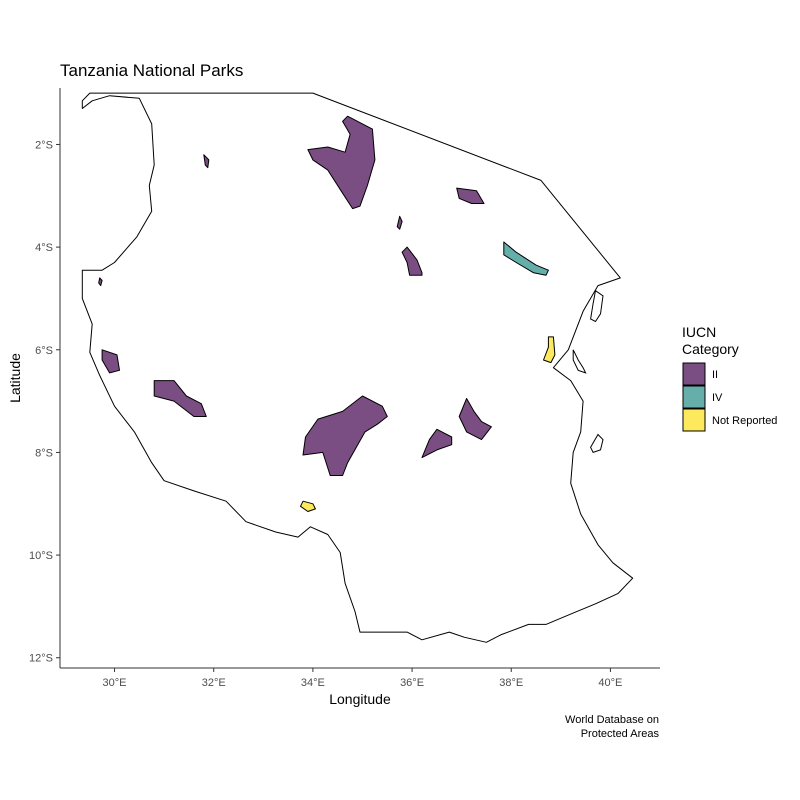 The image size is (800, 800). Describe the element at coordinates (44, 453) in the screenshot. I see `y-tick-label: 8°S` at that location.